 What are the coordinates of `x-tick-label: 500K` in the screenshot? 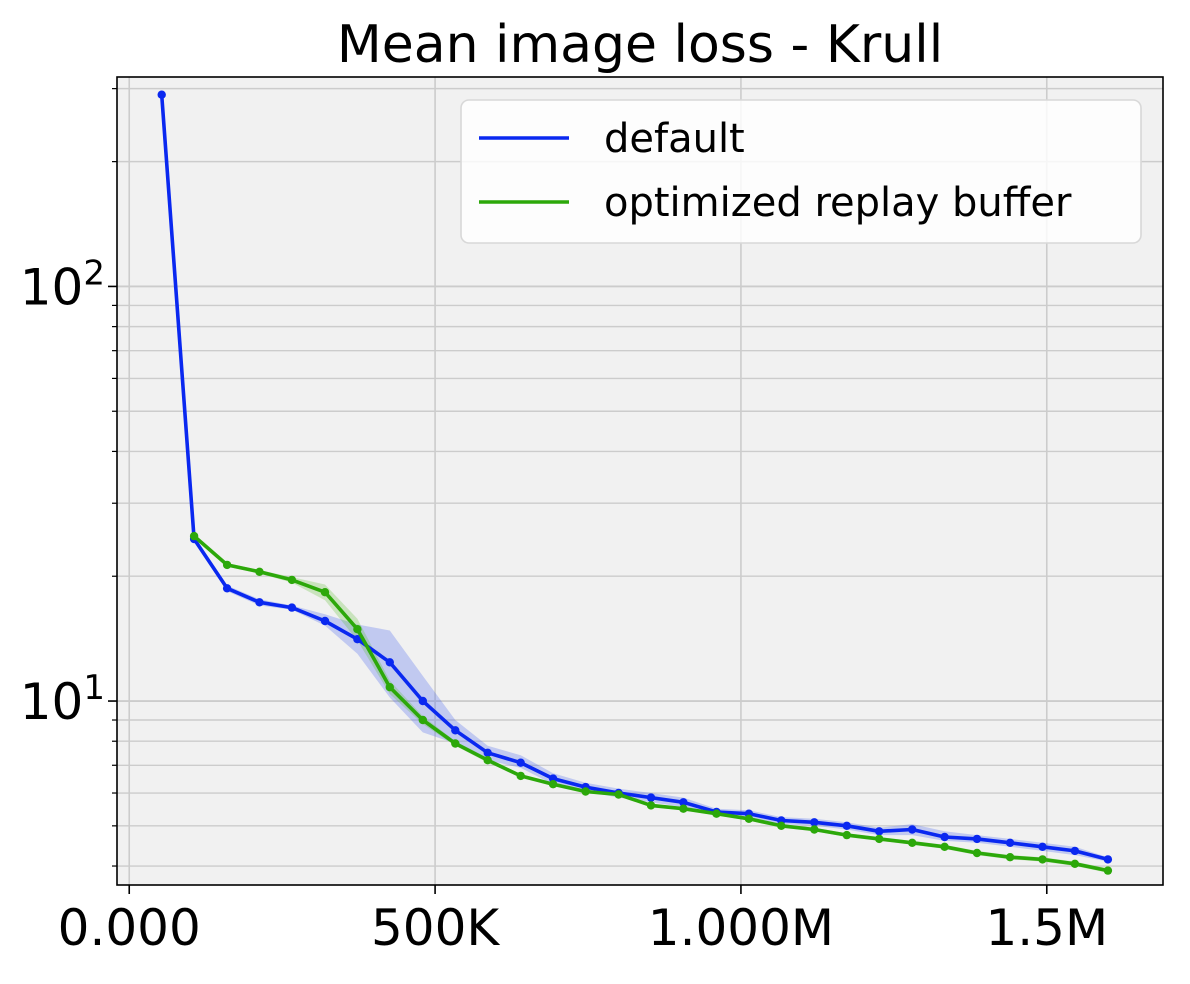 It's located at (435, 928).